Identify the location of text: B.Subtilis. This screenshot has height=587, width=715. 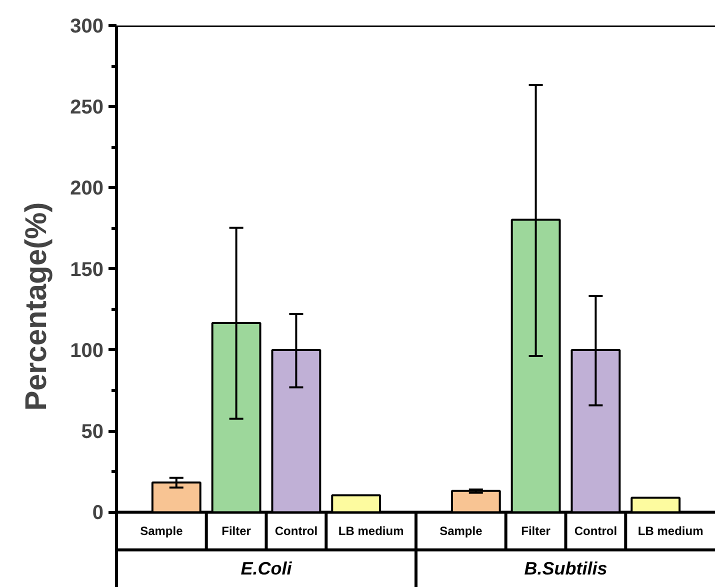
(566, 568).